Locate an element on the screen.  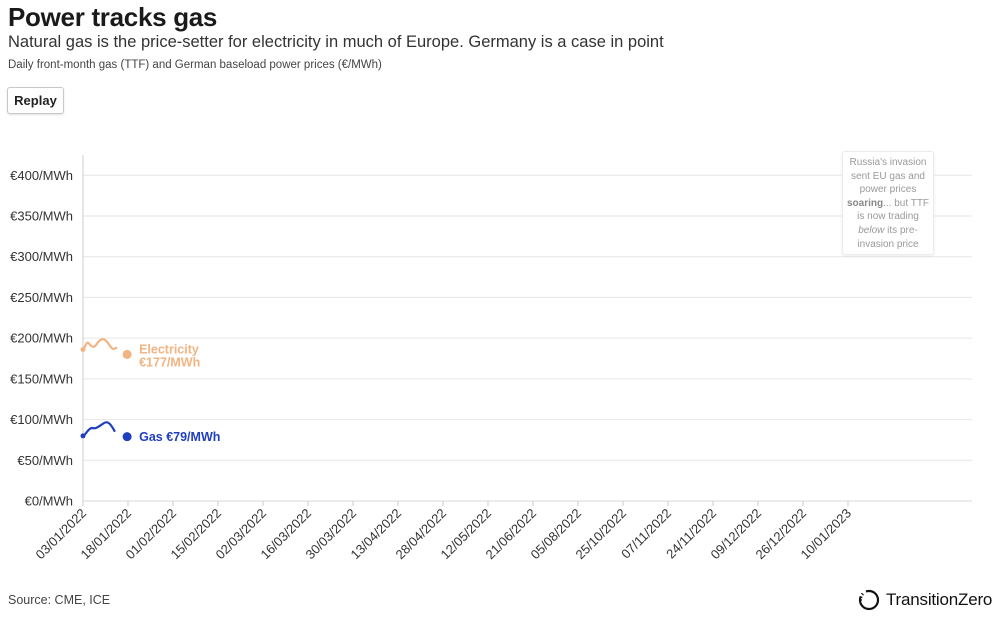
y-tick-label: €300/MWh is located at coordinates (41, 256).